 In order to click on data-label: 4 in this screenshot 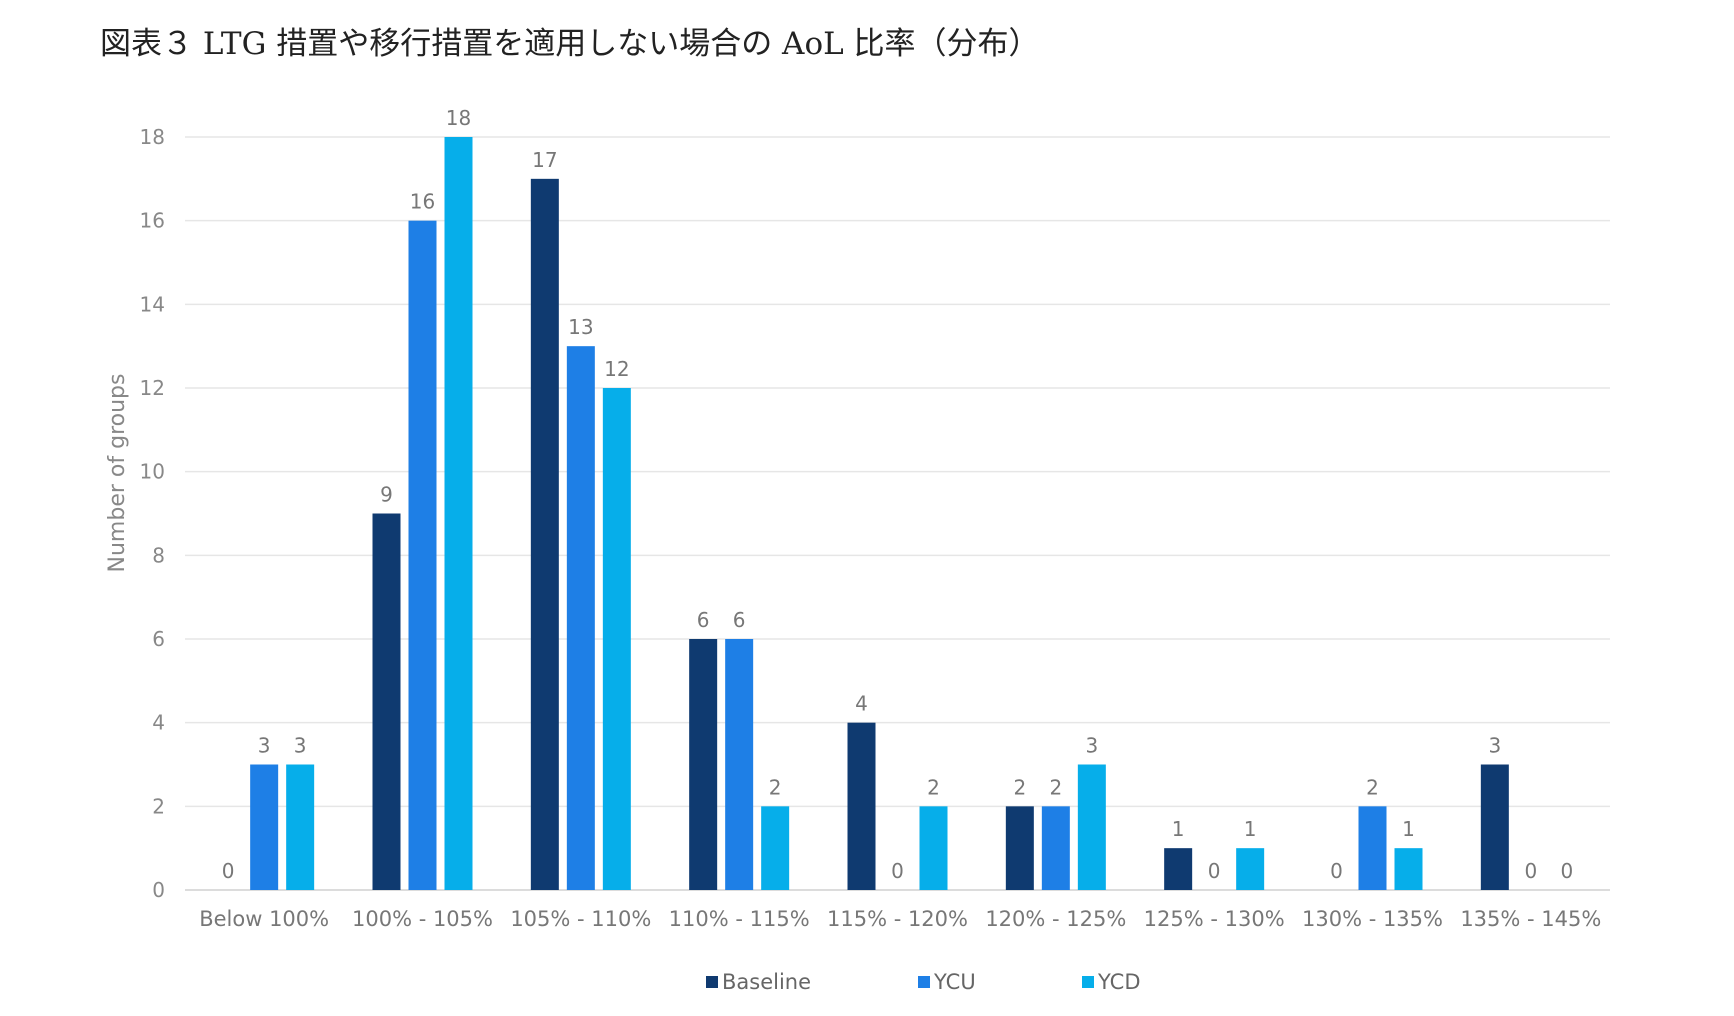, I will do `click(861, 704)`.